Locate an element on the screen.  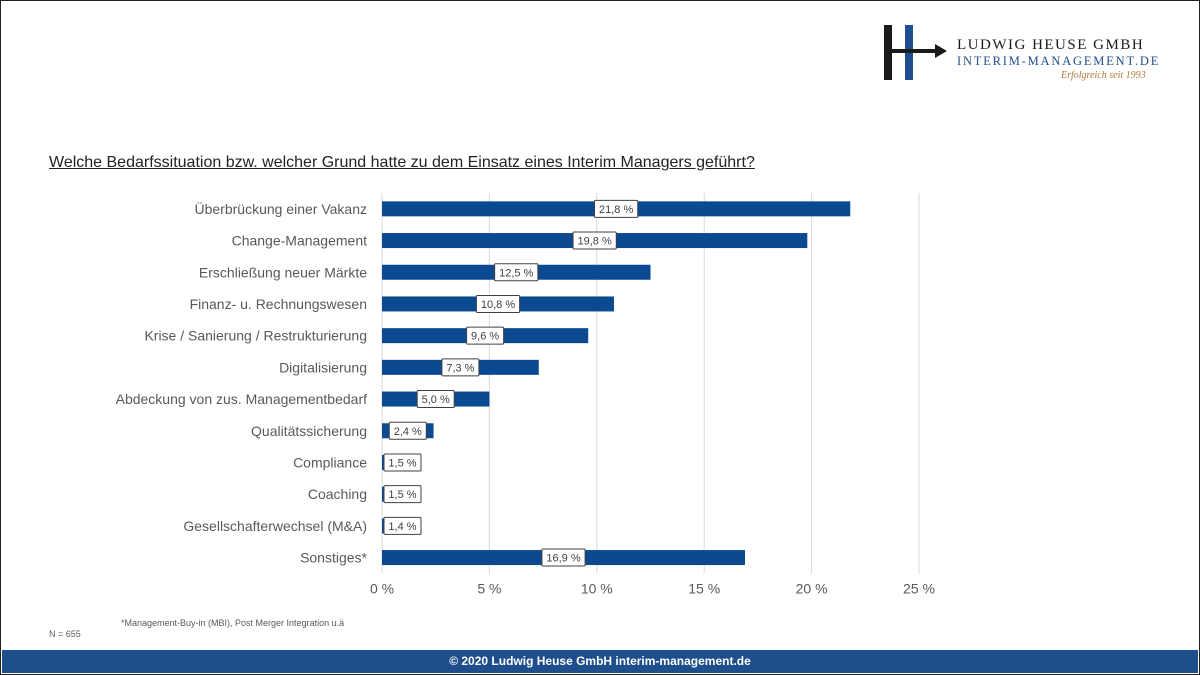
category-label: Sonstiges* is located at coordinates (333, 558).